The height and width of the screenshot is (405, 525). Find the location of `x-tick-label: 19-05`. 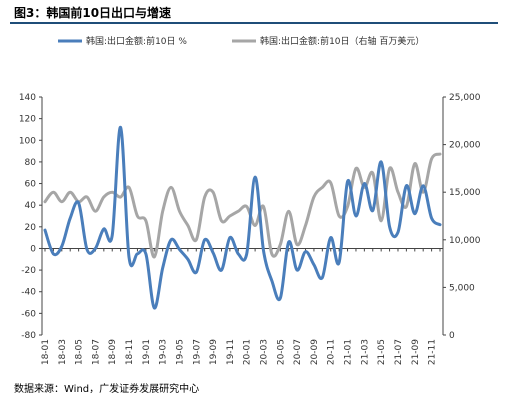

x-tick-label: 19-05 is located at coordinates (180, 352).